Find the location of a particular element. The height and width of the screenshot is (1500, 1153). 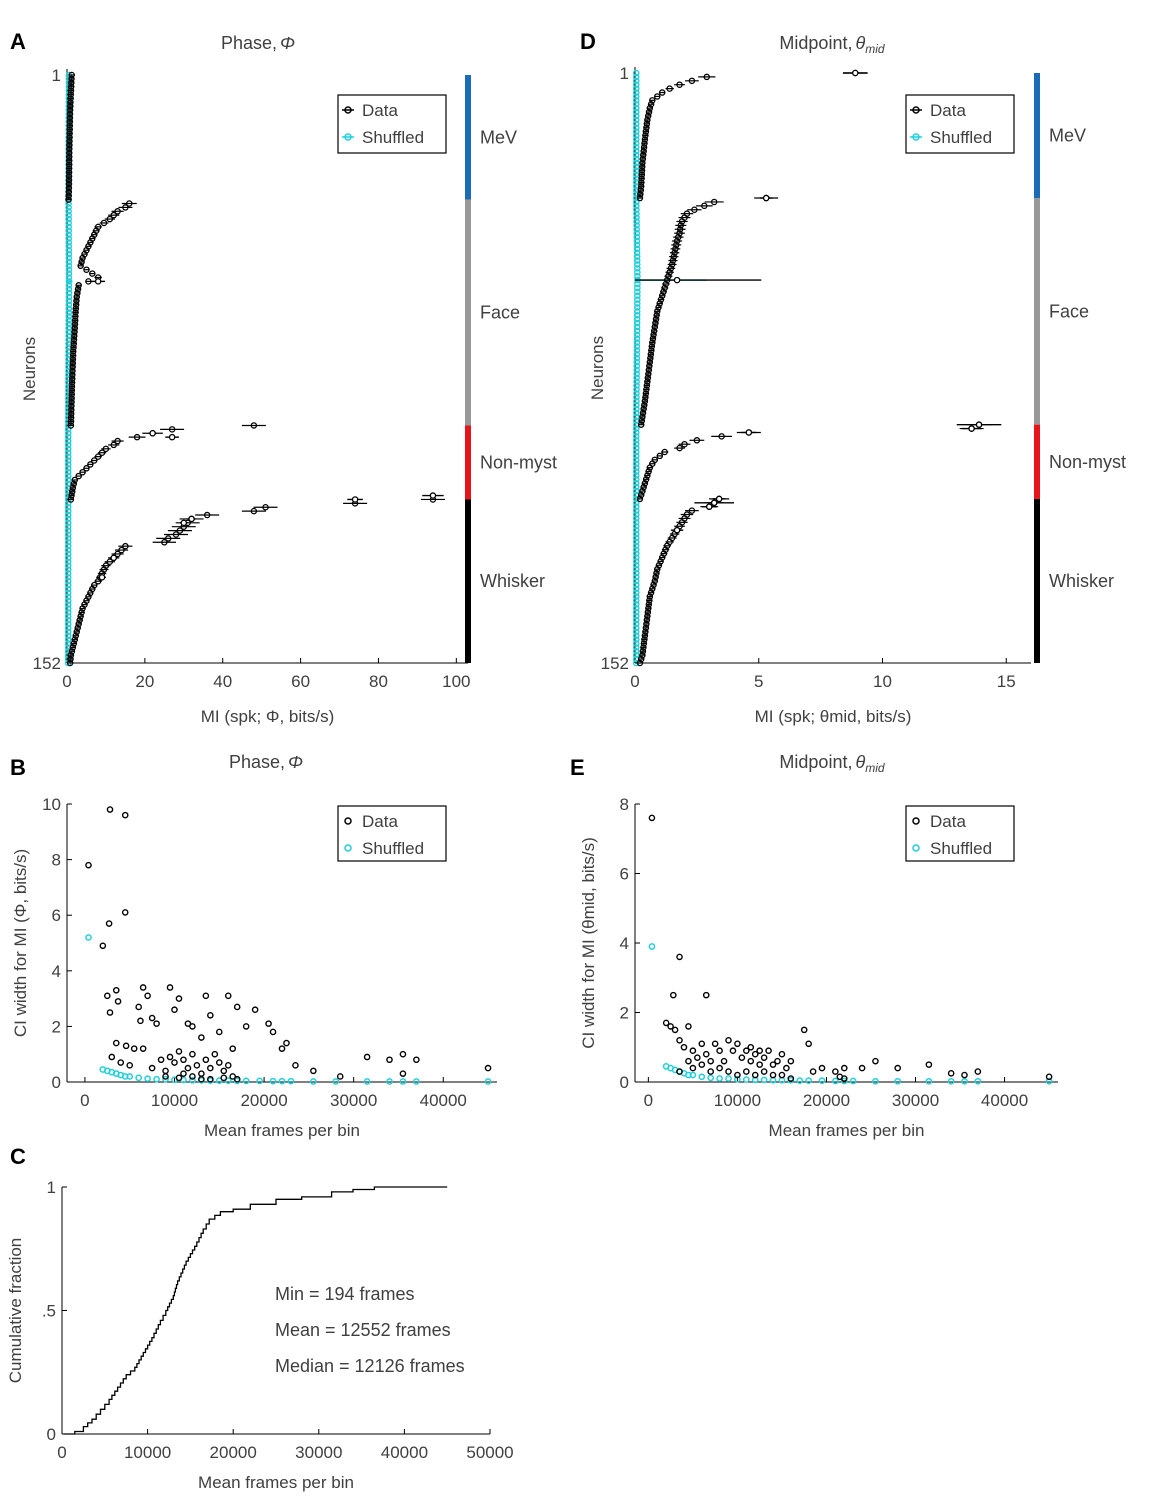

x-axis-label: MI (spk; θmid, bits/s) is located at coordinates (833, 716).